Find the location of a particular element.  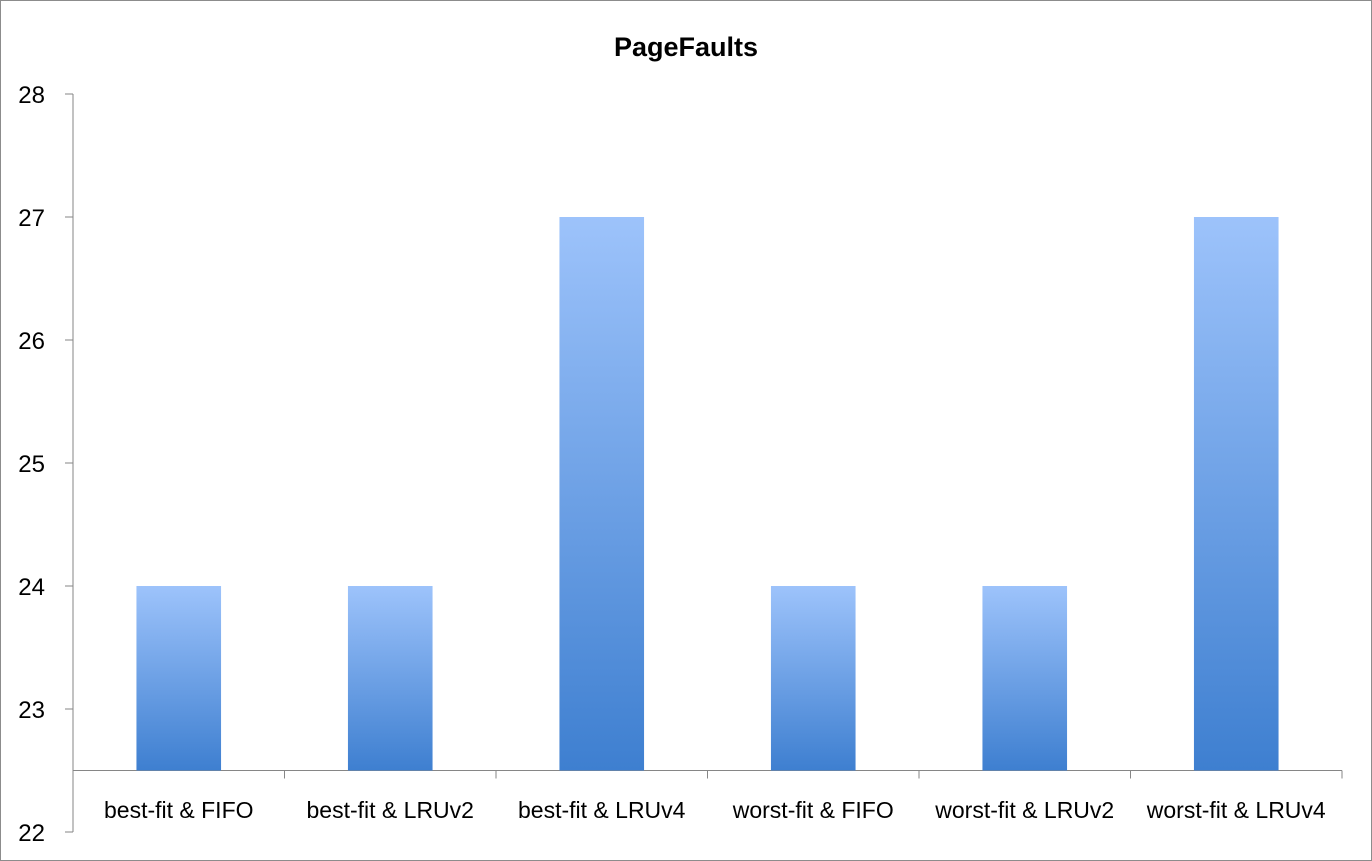

x-tick-label: best-fit & LRUv2 is located at coordinates (390, 810).